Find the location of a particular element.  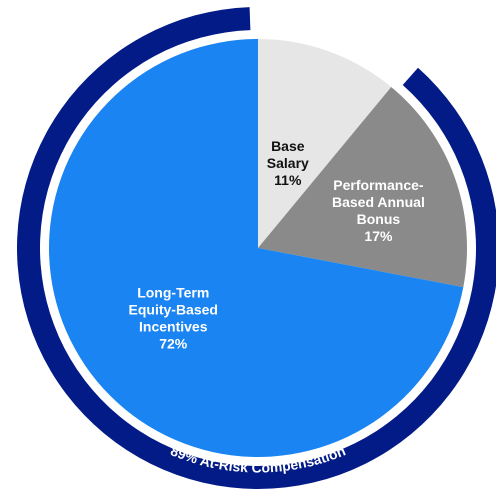

pie-label-performance-bonus: Performance-Based Annual Bonus 17% is located at coordinates (378, 210).